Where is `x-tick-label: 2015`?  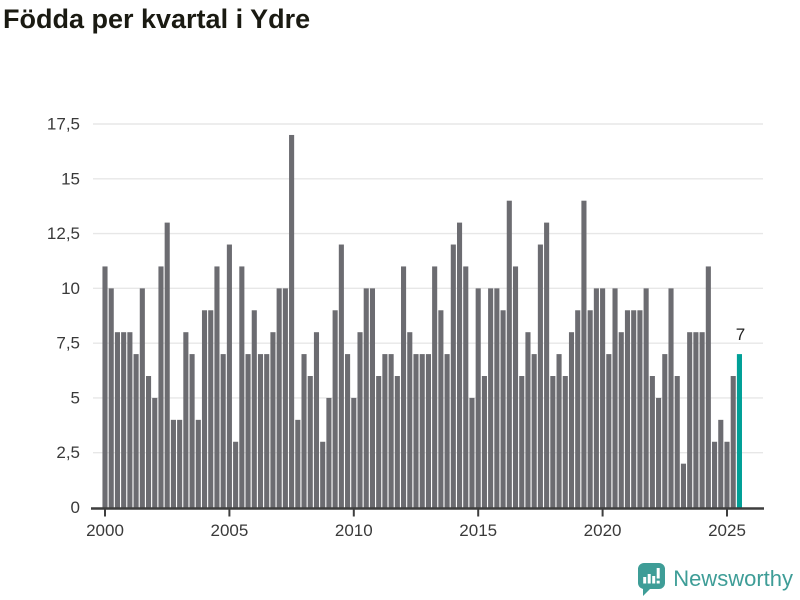 x-tick-label: 2015 is located at coordinates (478, 530).